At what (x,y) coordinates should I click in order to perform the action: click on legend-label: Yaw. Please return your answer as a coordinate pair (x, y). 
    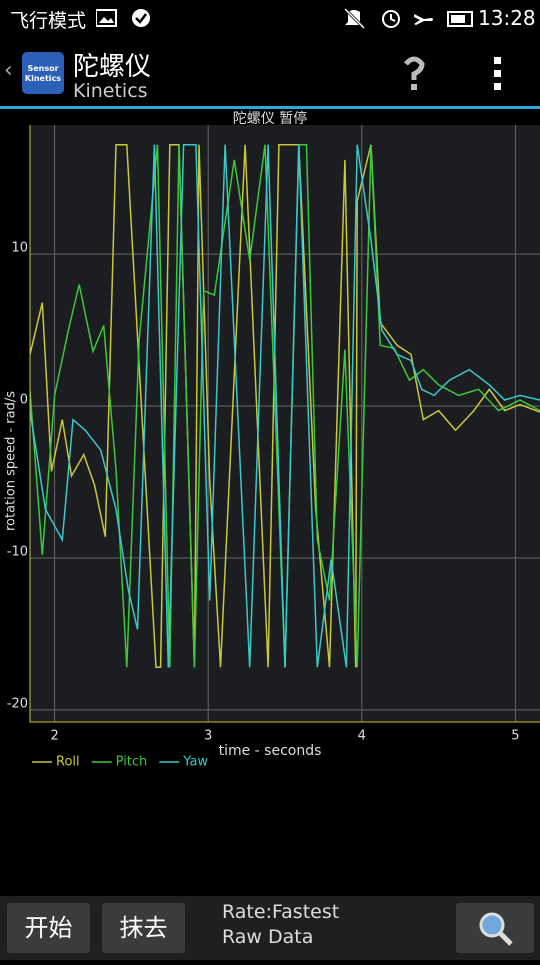
    Looking at the image, I should click on (195, 762).